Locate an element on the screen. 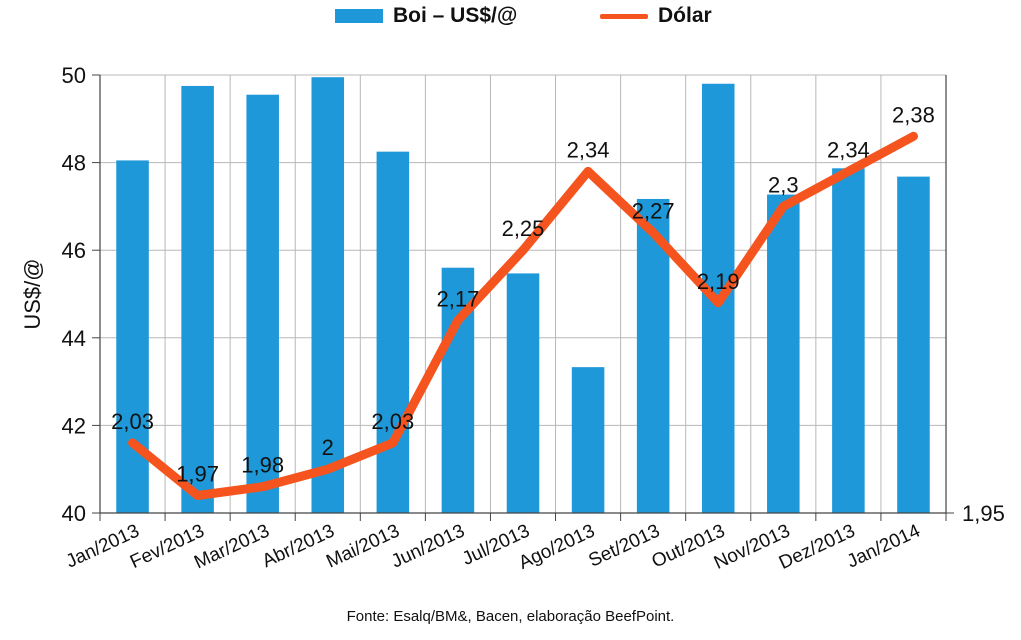  legend-swatch-line is located at coordinates (624, 16).